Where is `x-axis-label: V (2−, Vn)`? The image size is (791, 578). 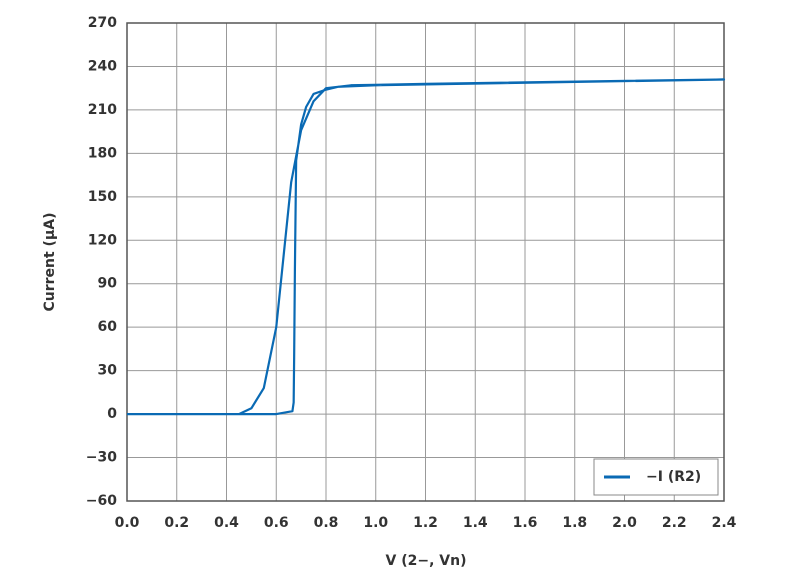 x-axis-label: V (2−, Vn) is located at coordinates (426, 561).